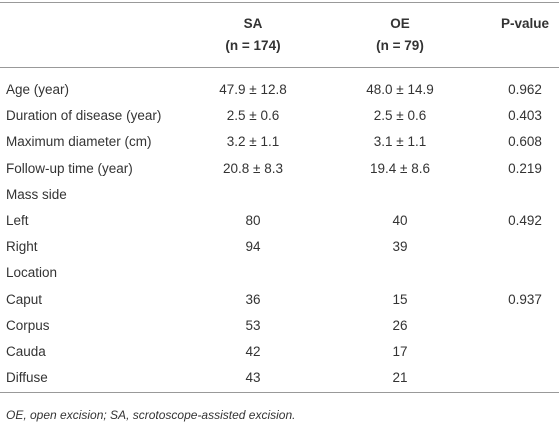  I want to click on header-cell: (n = 174), so click(253, 45).